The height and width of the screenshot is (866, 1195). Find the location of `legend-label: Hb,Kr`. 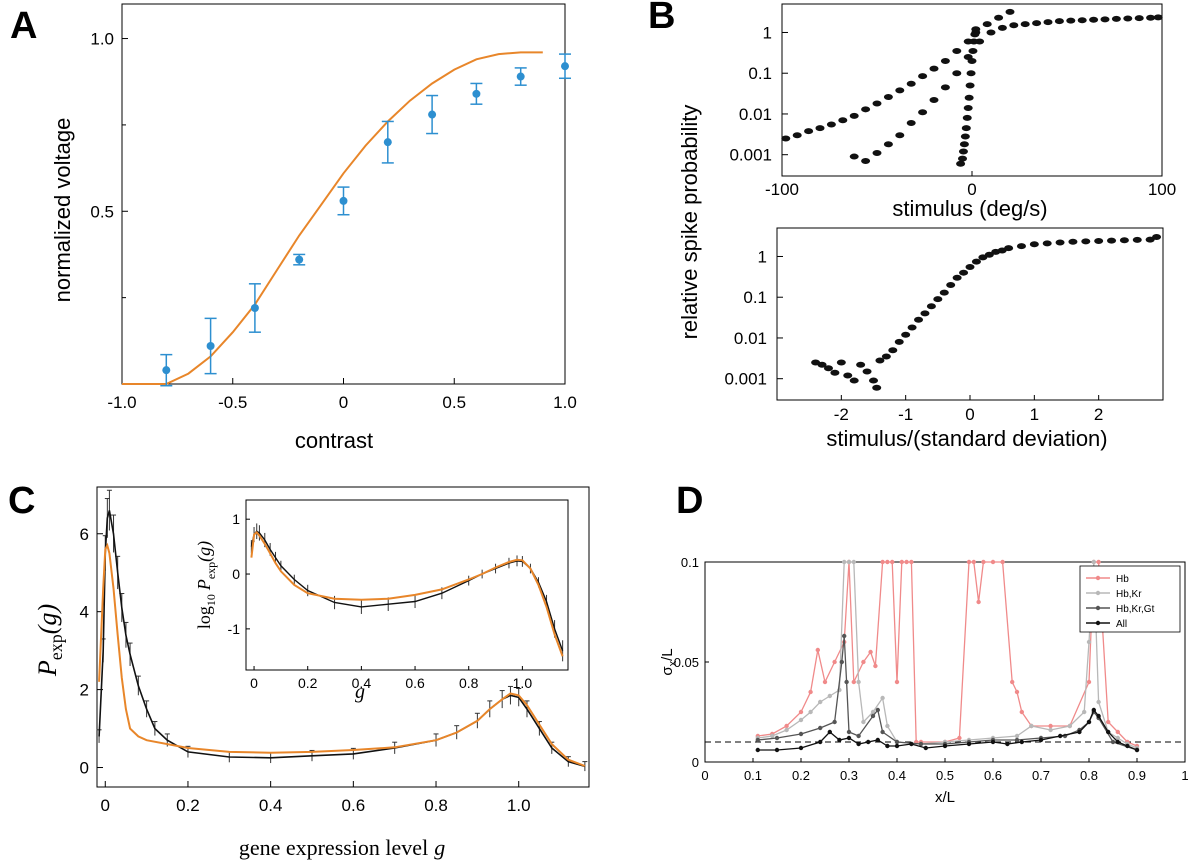

legend-label: Hb,Kr is located at coordinates (1129, 594).